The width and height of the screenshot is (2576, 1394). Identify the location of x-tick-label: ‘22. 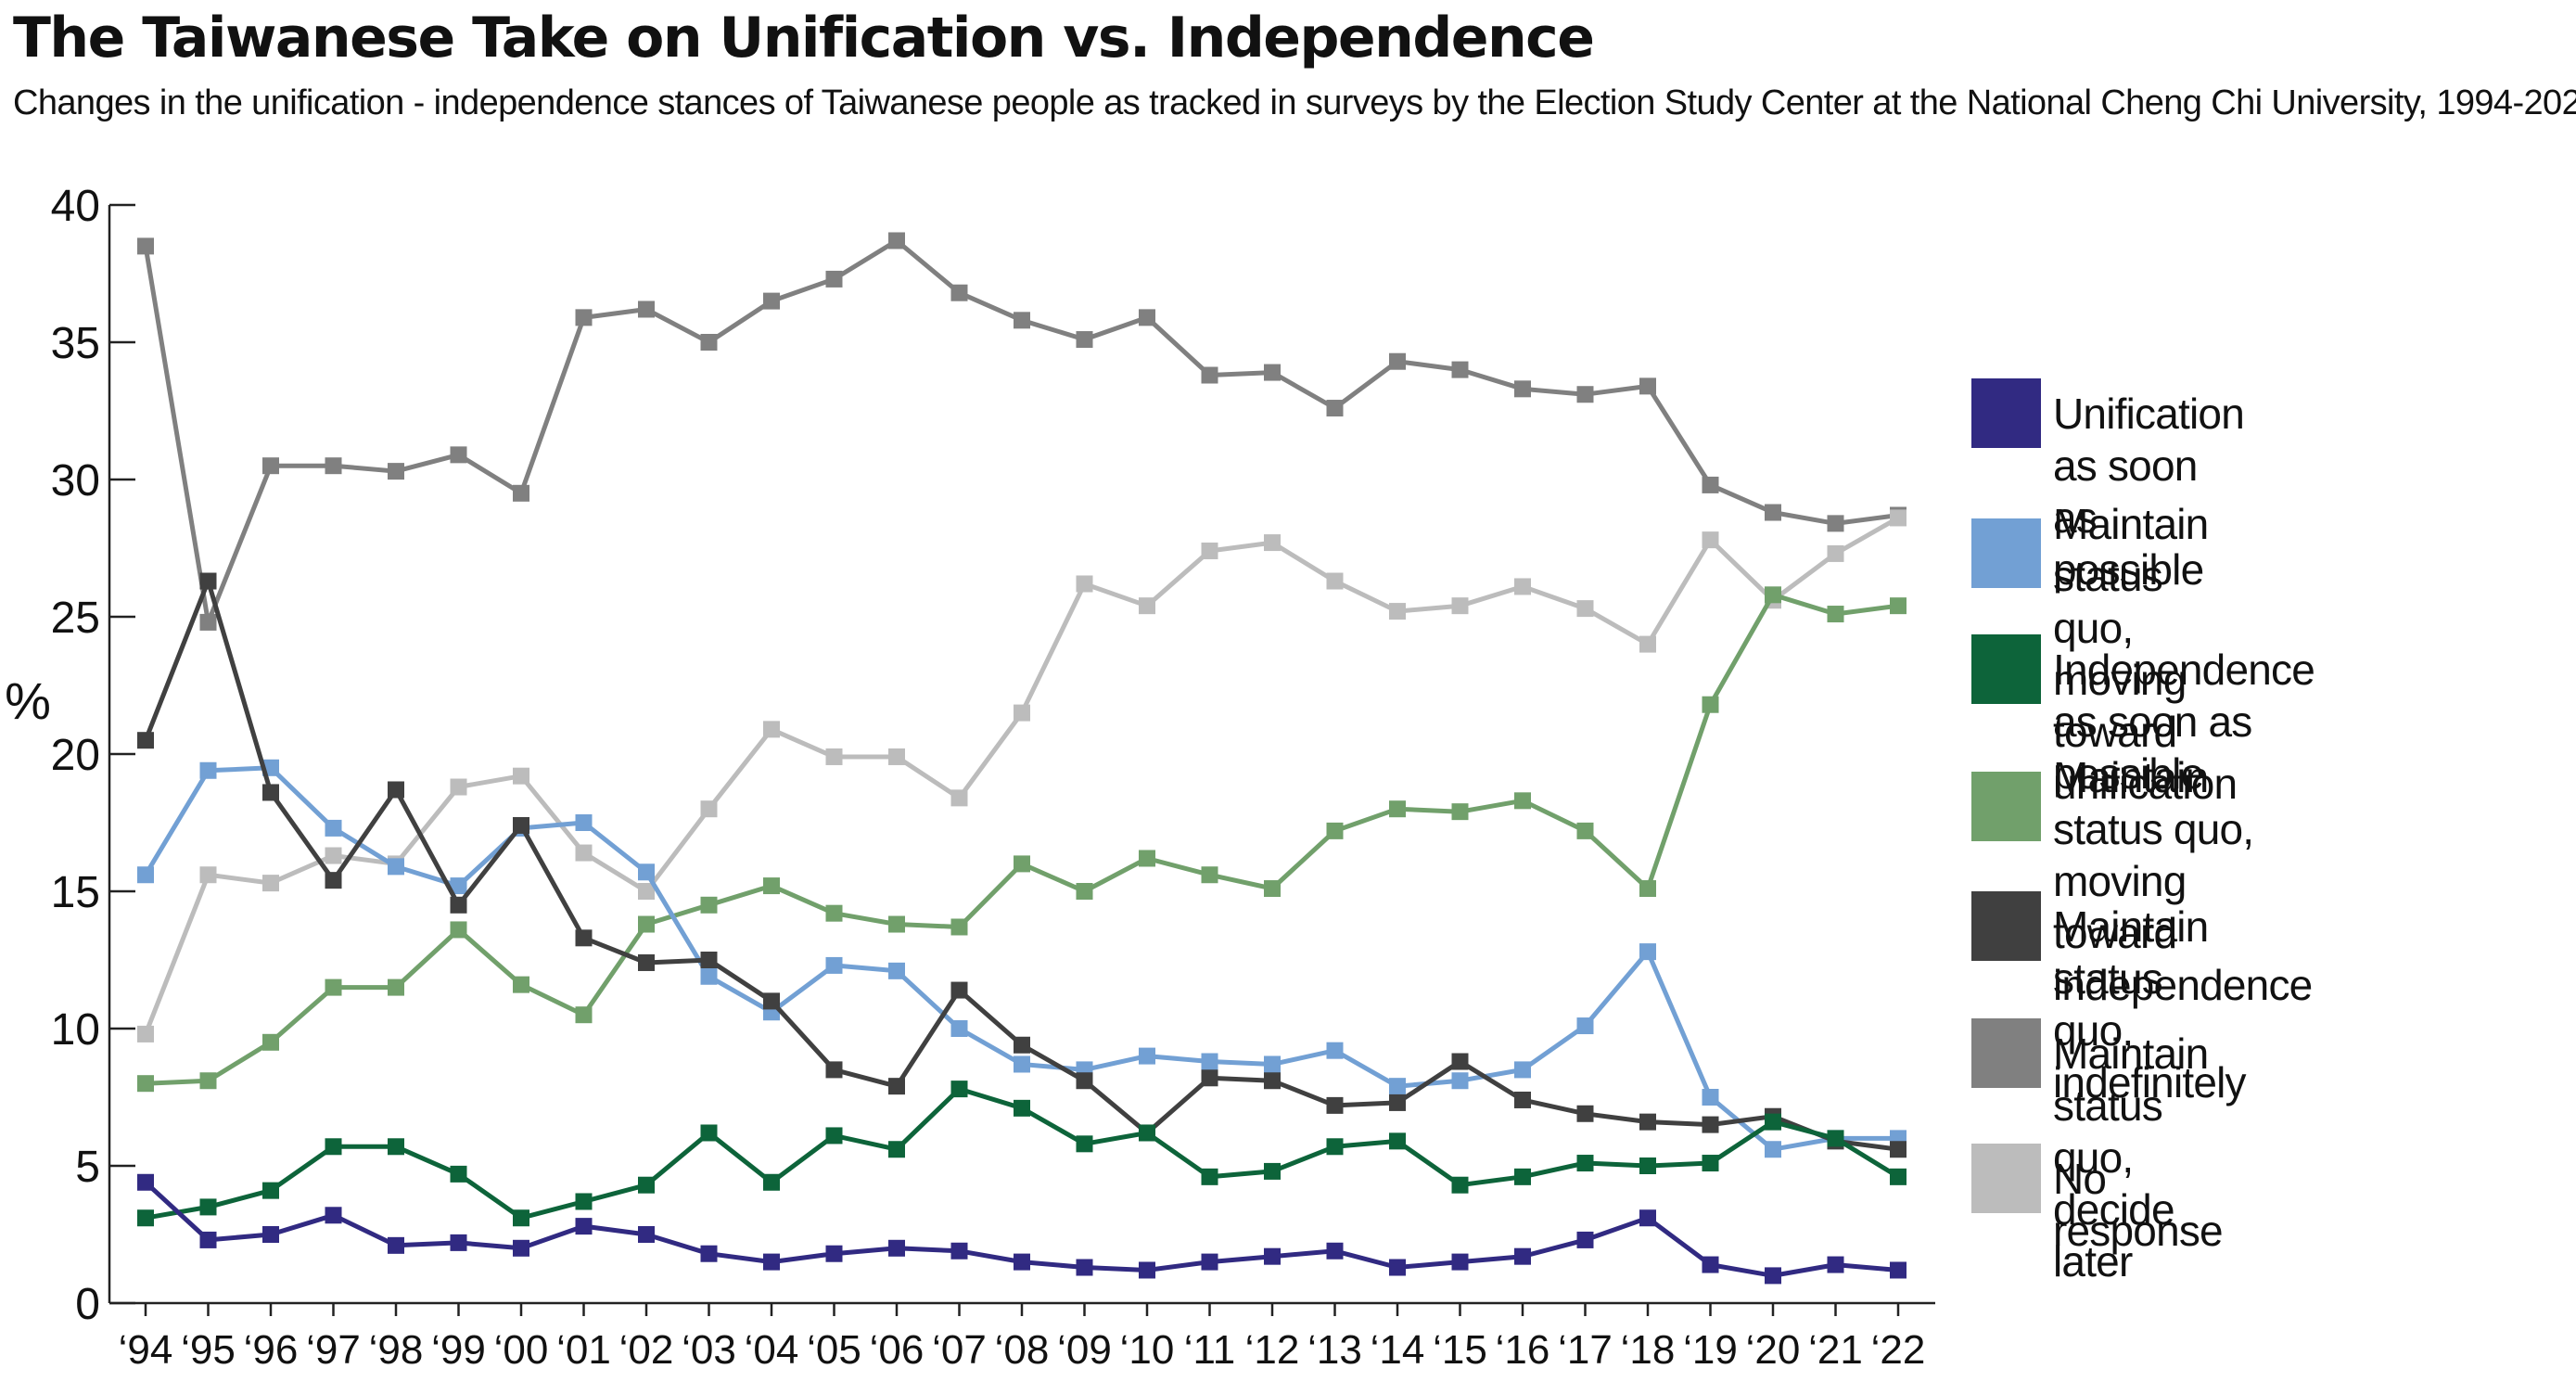
(1899, 1350).